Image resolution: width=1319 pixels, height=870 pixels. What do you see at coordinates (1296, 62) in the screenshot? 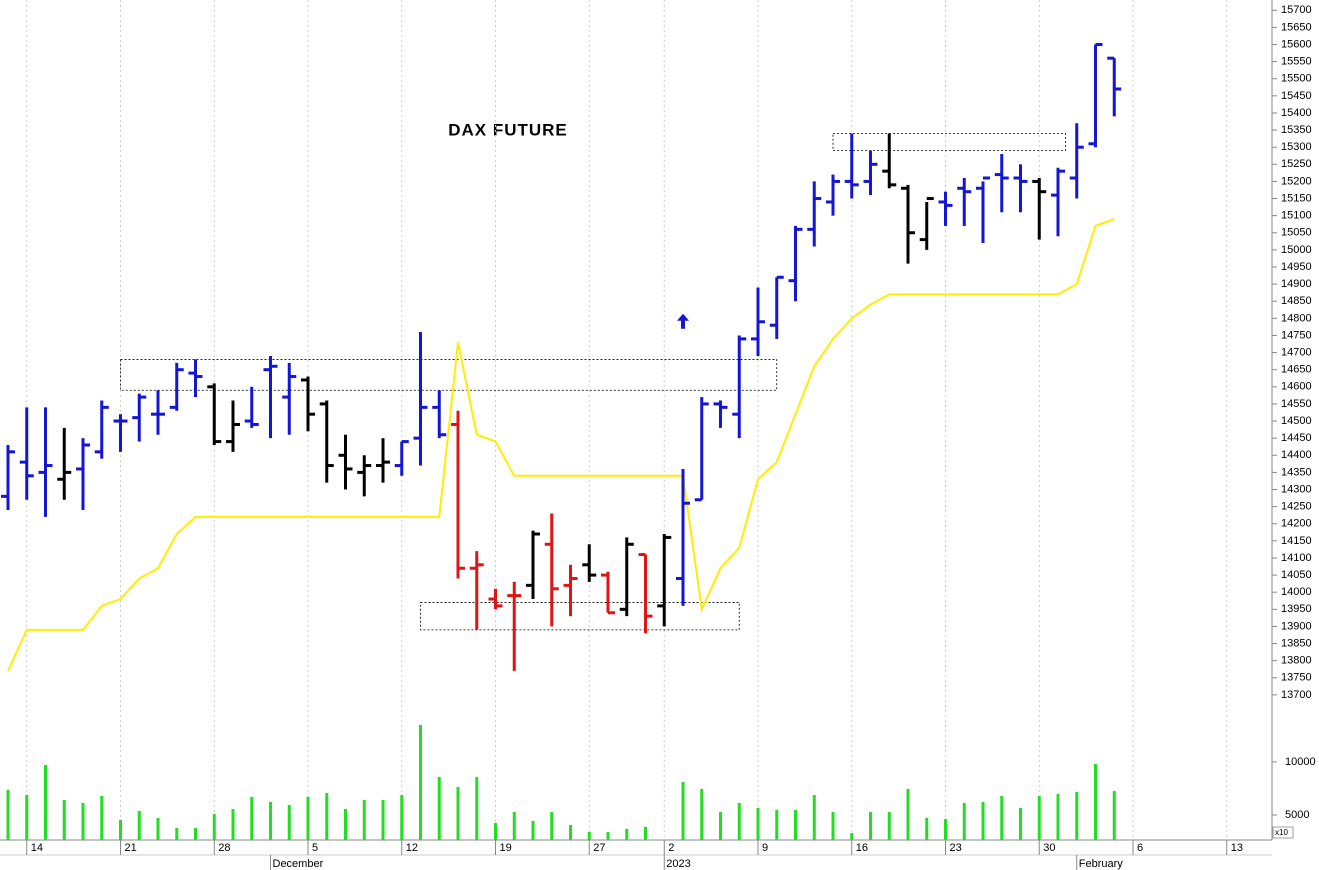
I see `y-tick-label: 15550` at bounding box center [1296, 62].